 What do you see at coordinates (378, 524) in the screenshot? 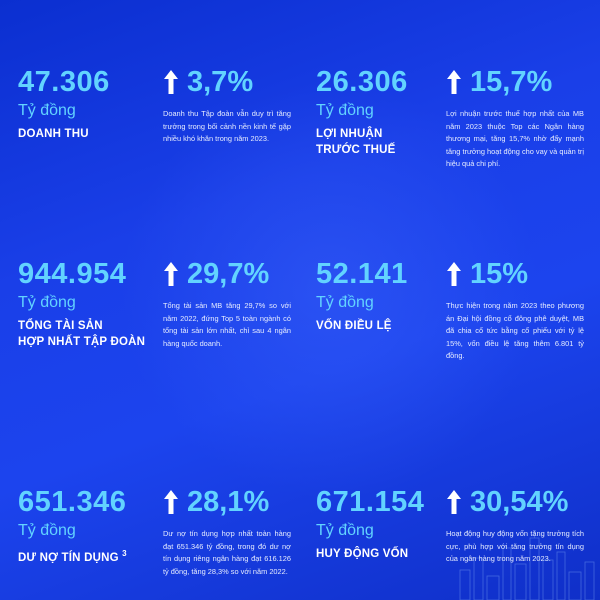
I see `metric-deposits: 671.154 Tỷ đồng HUY ĐỘNG VỐN` at bounding box center [378, 524].